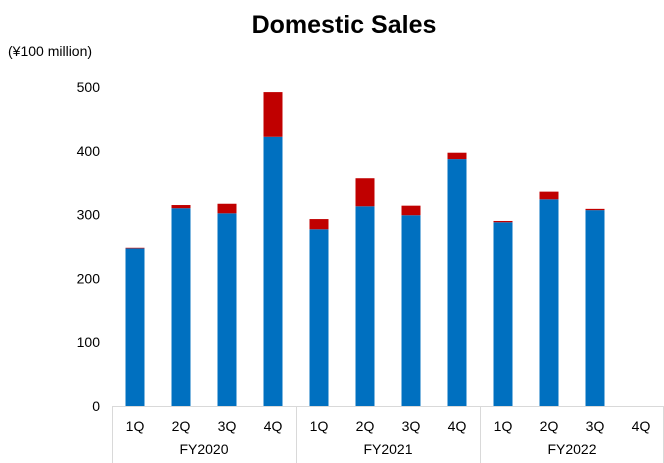  I want to click on y-tick-label: 0, so click(96, 406).